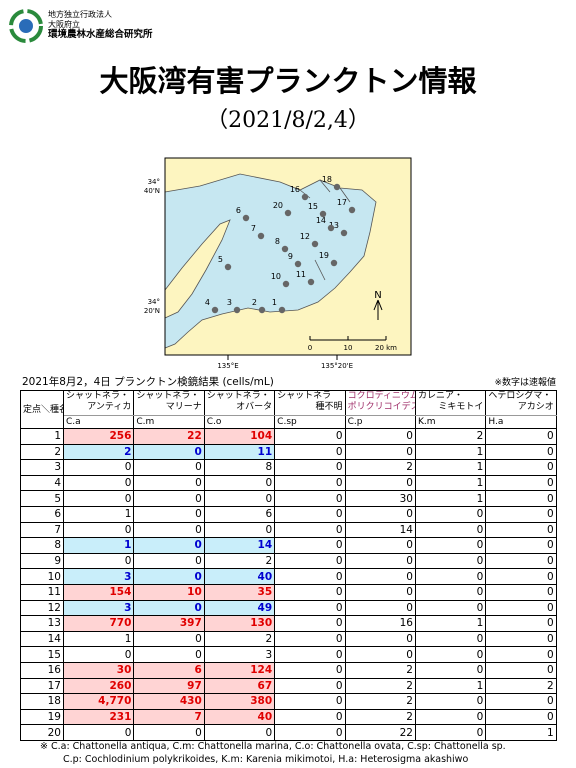  Describe the element at coordinates (321, 220) in the screenshot. I see `station-label: 14` at that location.